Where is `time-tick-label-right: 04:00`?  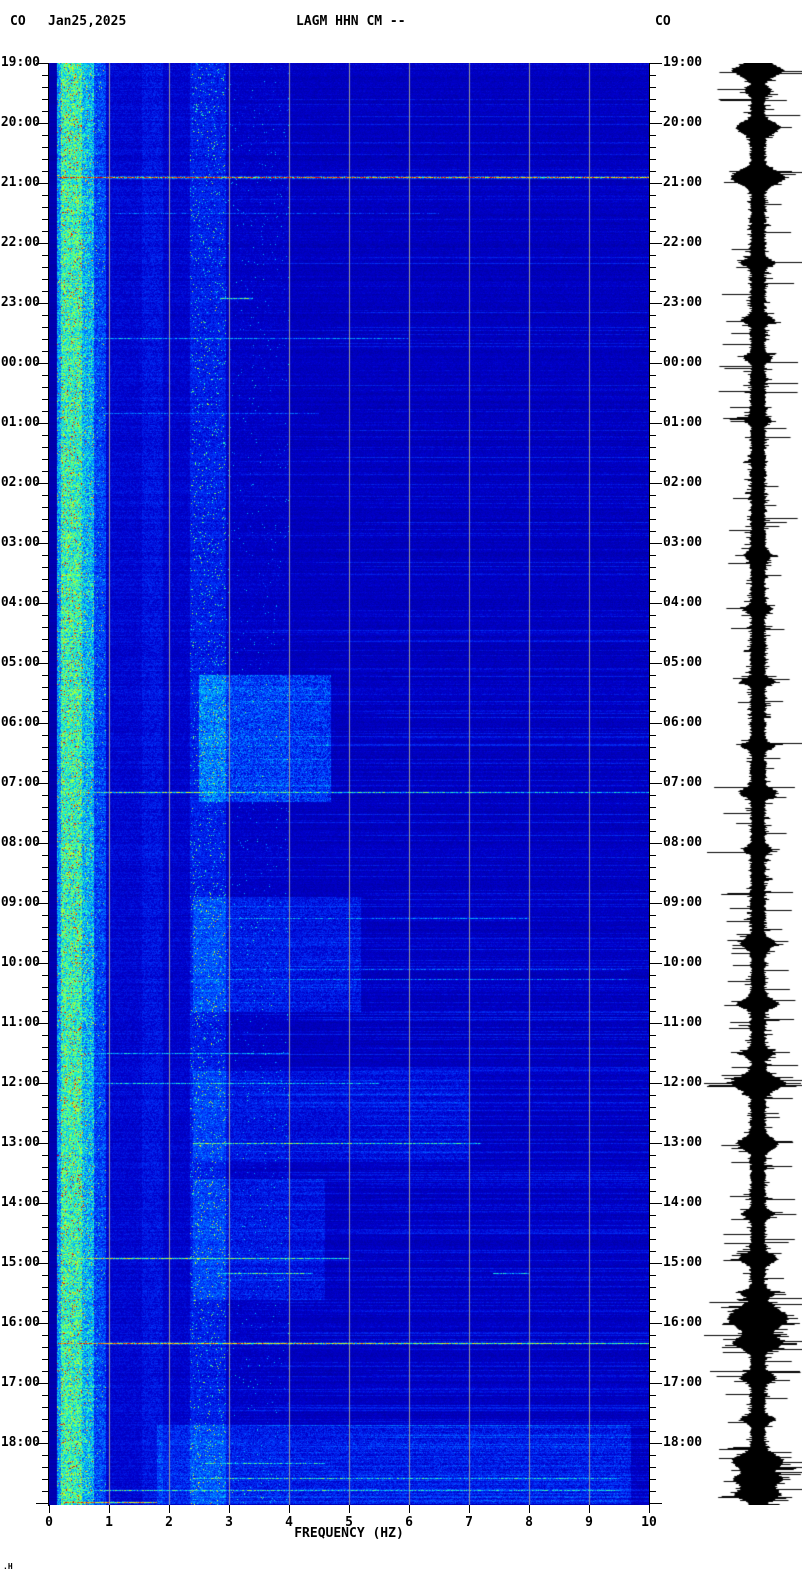
time-tick-label-right: 04:00 is located at coordinates (683, 602).